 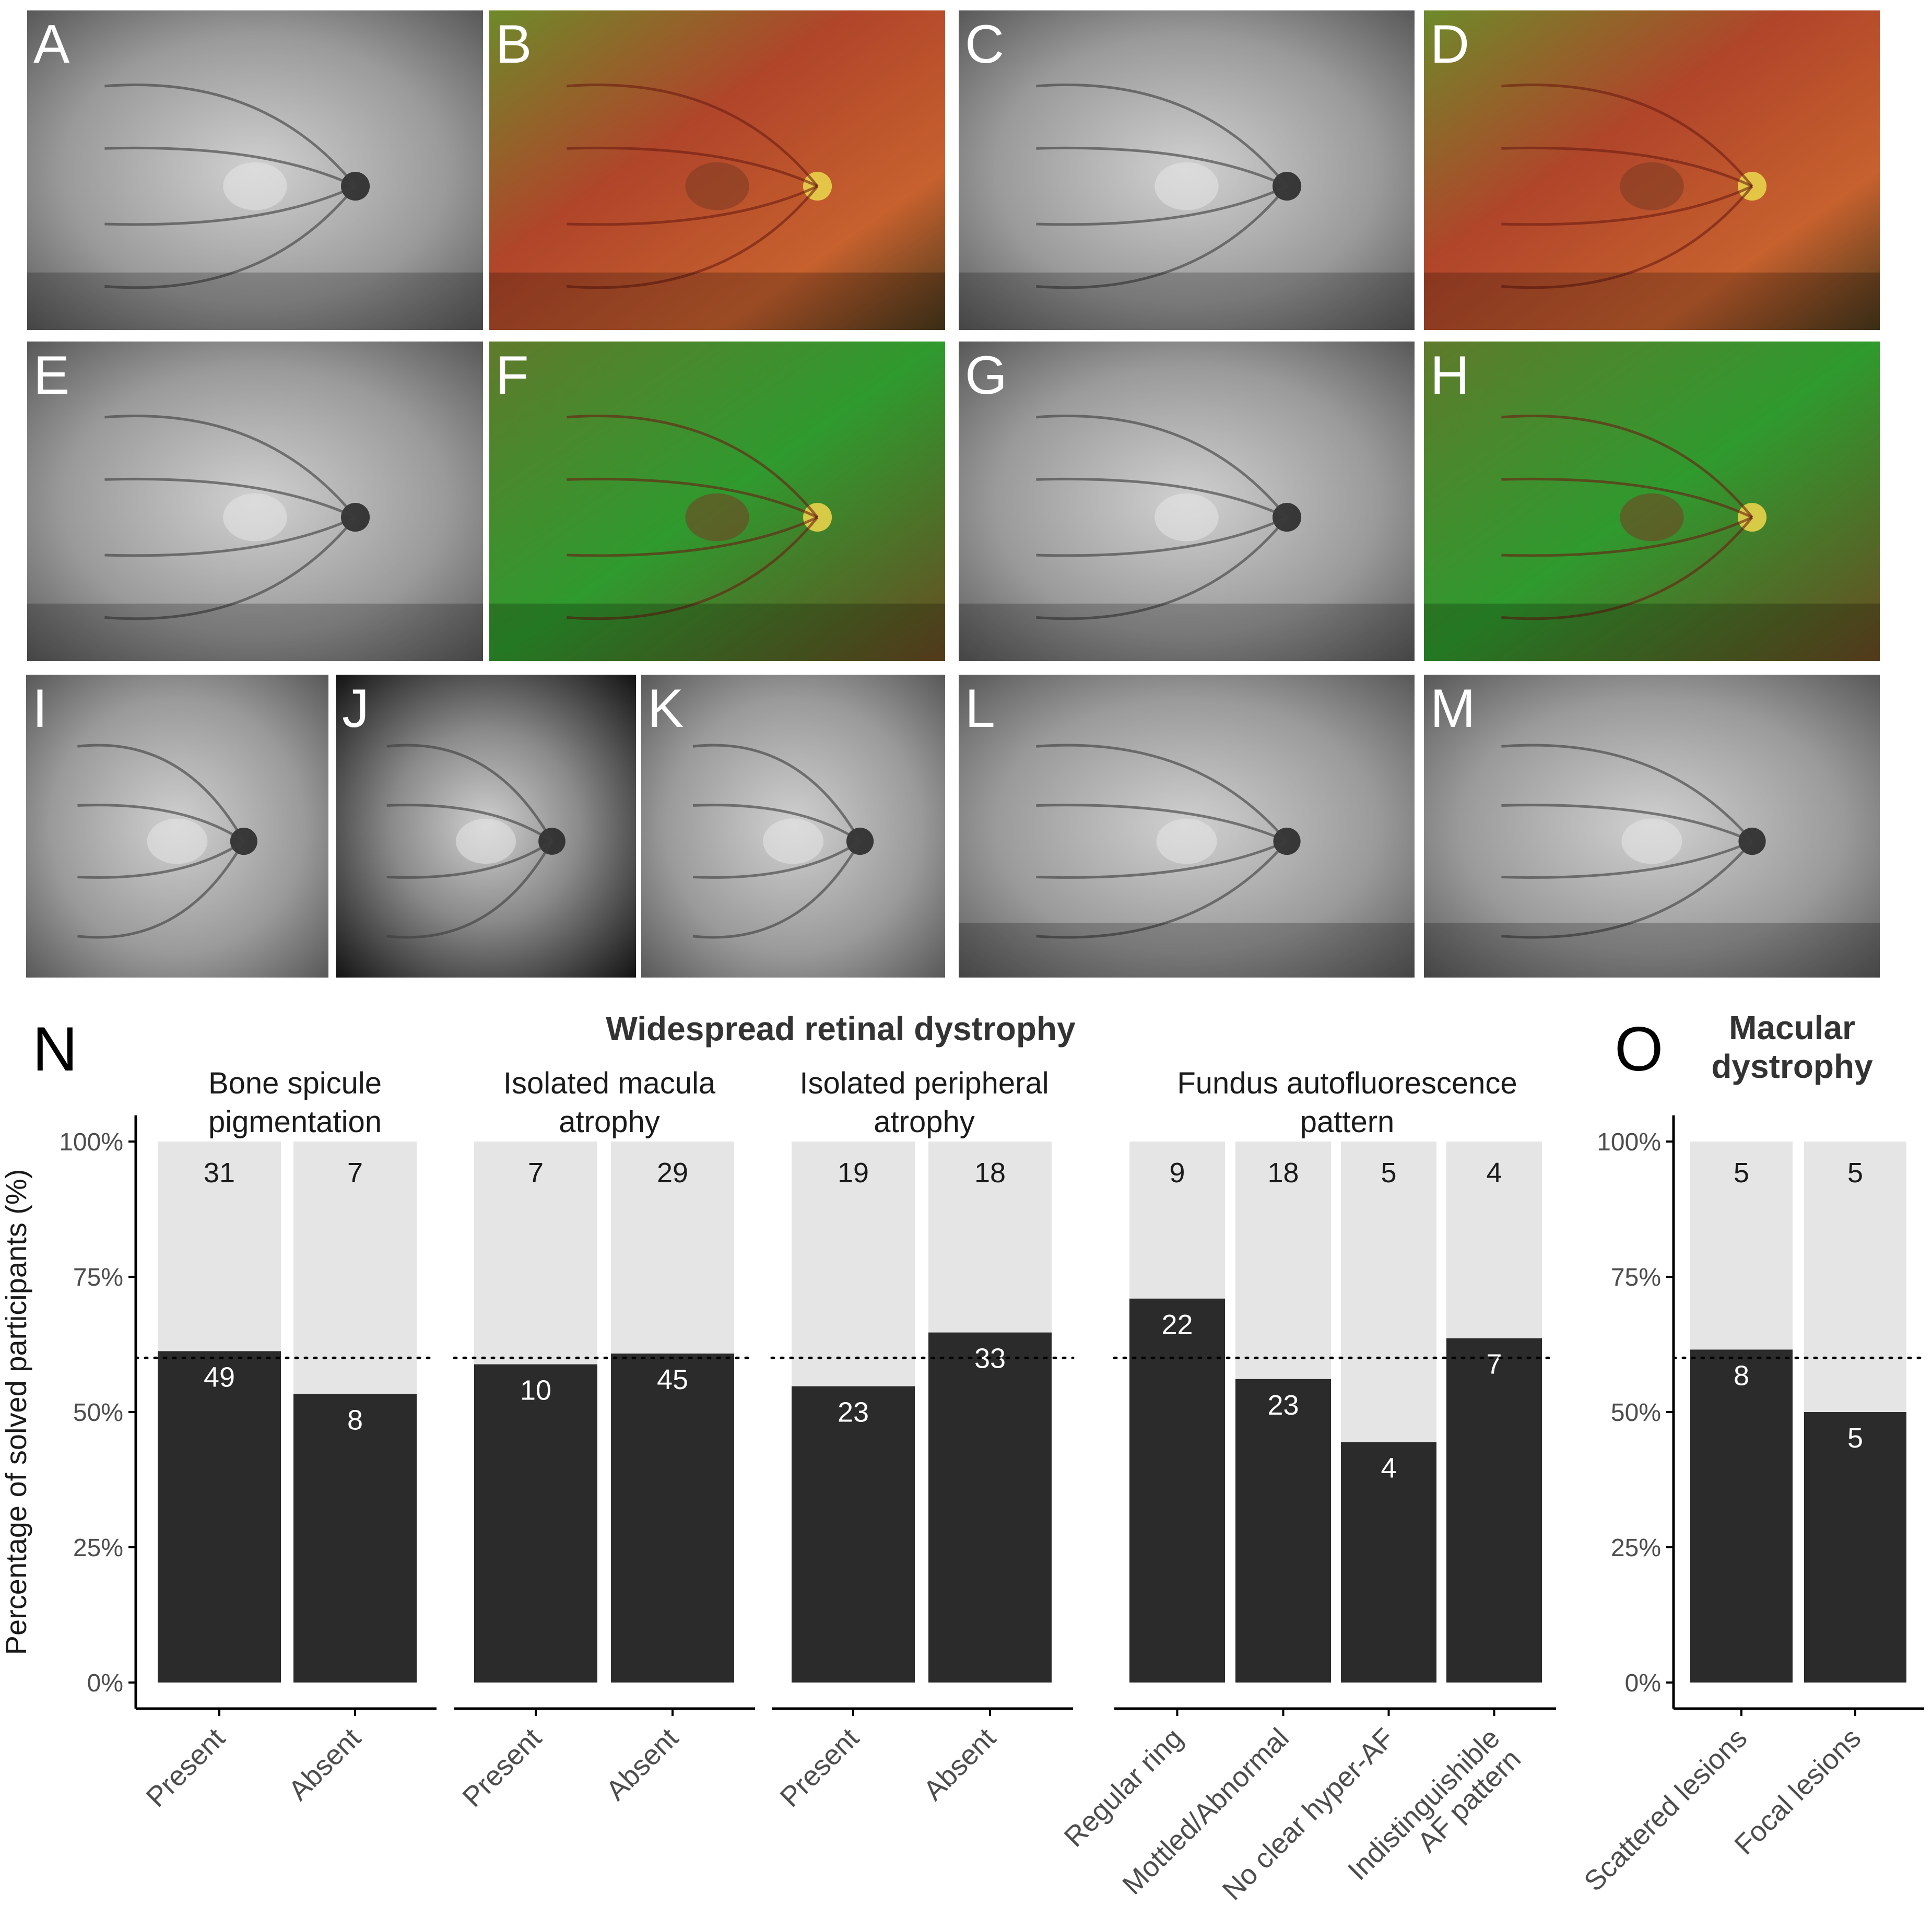 I want to click on bar-label-unsolved: 18, so click(x=1283, y=1173).